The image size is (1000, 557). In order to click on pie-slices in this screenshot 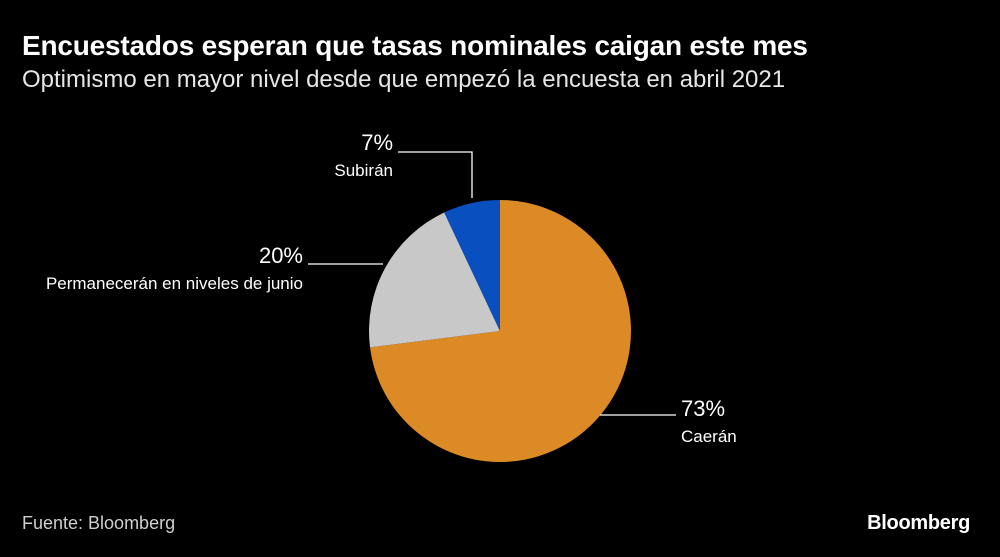, I will do `click(499, 331)`.